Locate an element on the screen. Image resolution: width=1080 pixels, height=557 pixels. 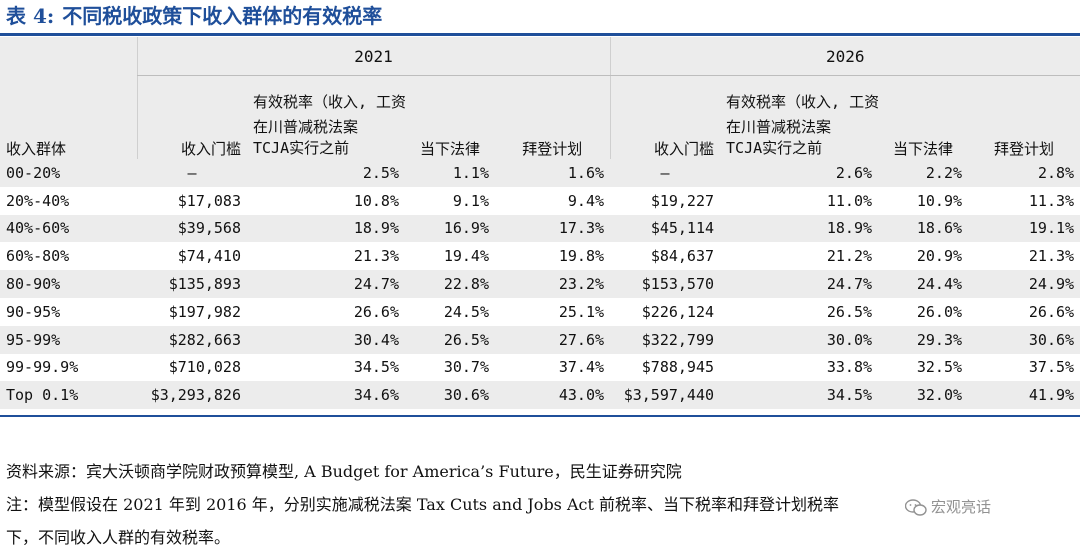
cell-pre-2021: 34.5% is located at coordinates (376, 367).